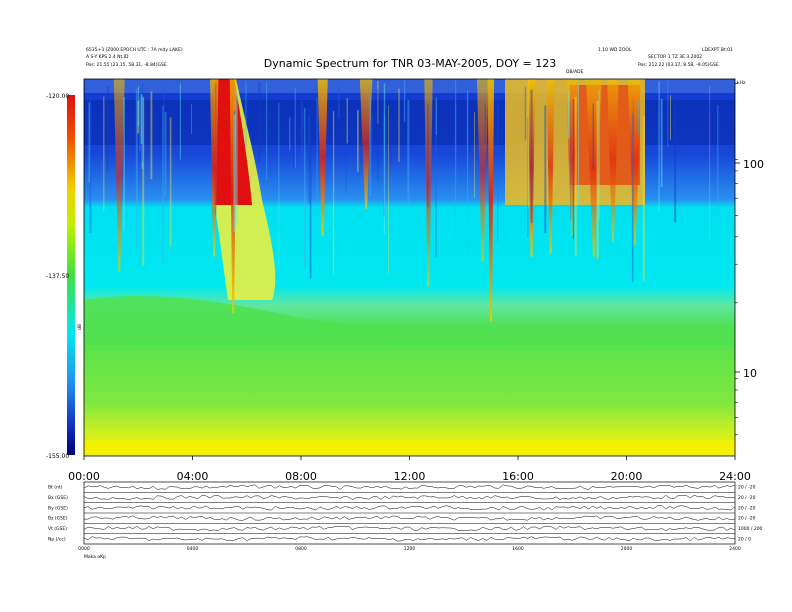  I want to click on bottom-yellow-strip, so click(409, 448).